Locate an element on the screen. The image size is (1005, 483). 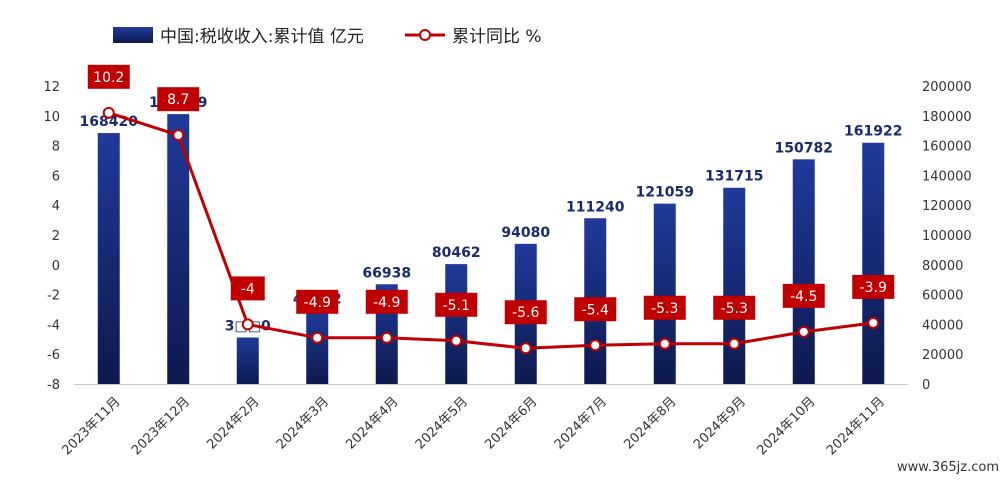
bar-value-label: 94080 is located at coordinates (525, 233).